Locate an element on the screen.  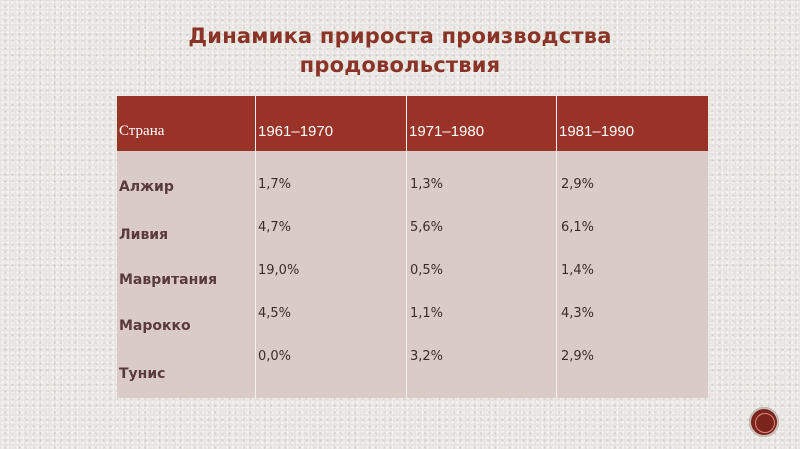
row-country: Тунис is located at coordinates (142, 374).